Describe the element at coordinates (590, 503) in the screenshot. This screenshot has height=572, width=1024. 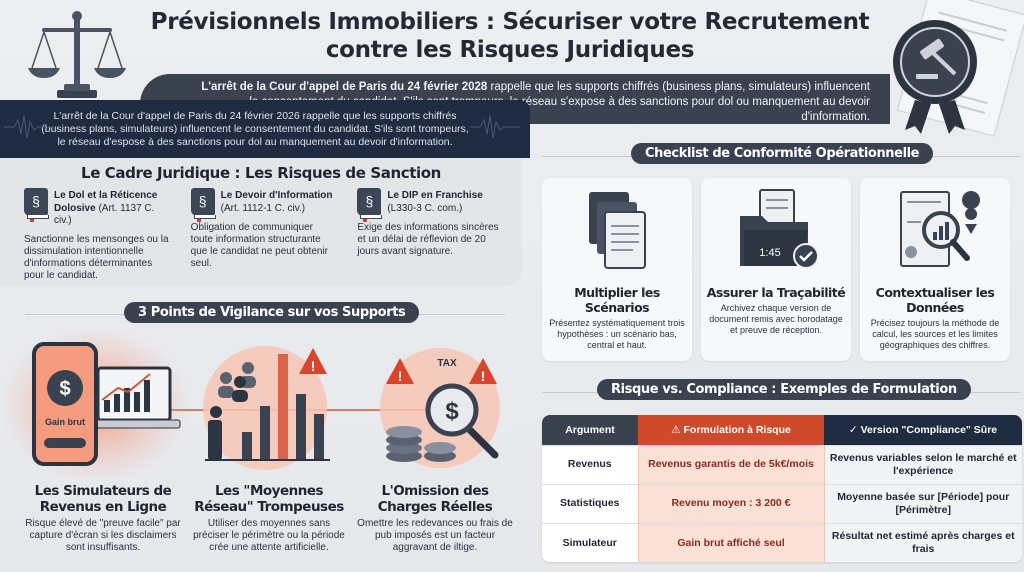
I see `cell-argument: Statistiques` at that location.